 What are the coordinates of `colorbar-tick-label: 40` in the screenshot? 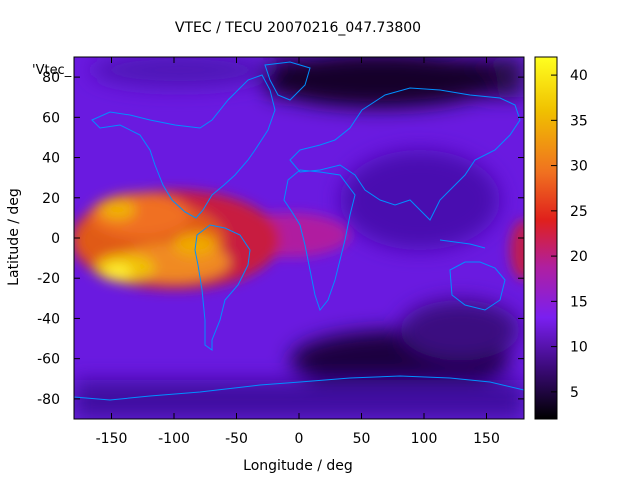 It's located at (579, 76).